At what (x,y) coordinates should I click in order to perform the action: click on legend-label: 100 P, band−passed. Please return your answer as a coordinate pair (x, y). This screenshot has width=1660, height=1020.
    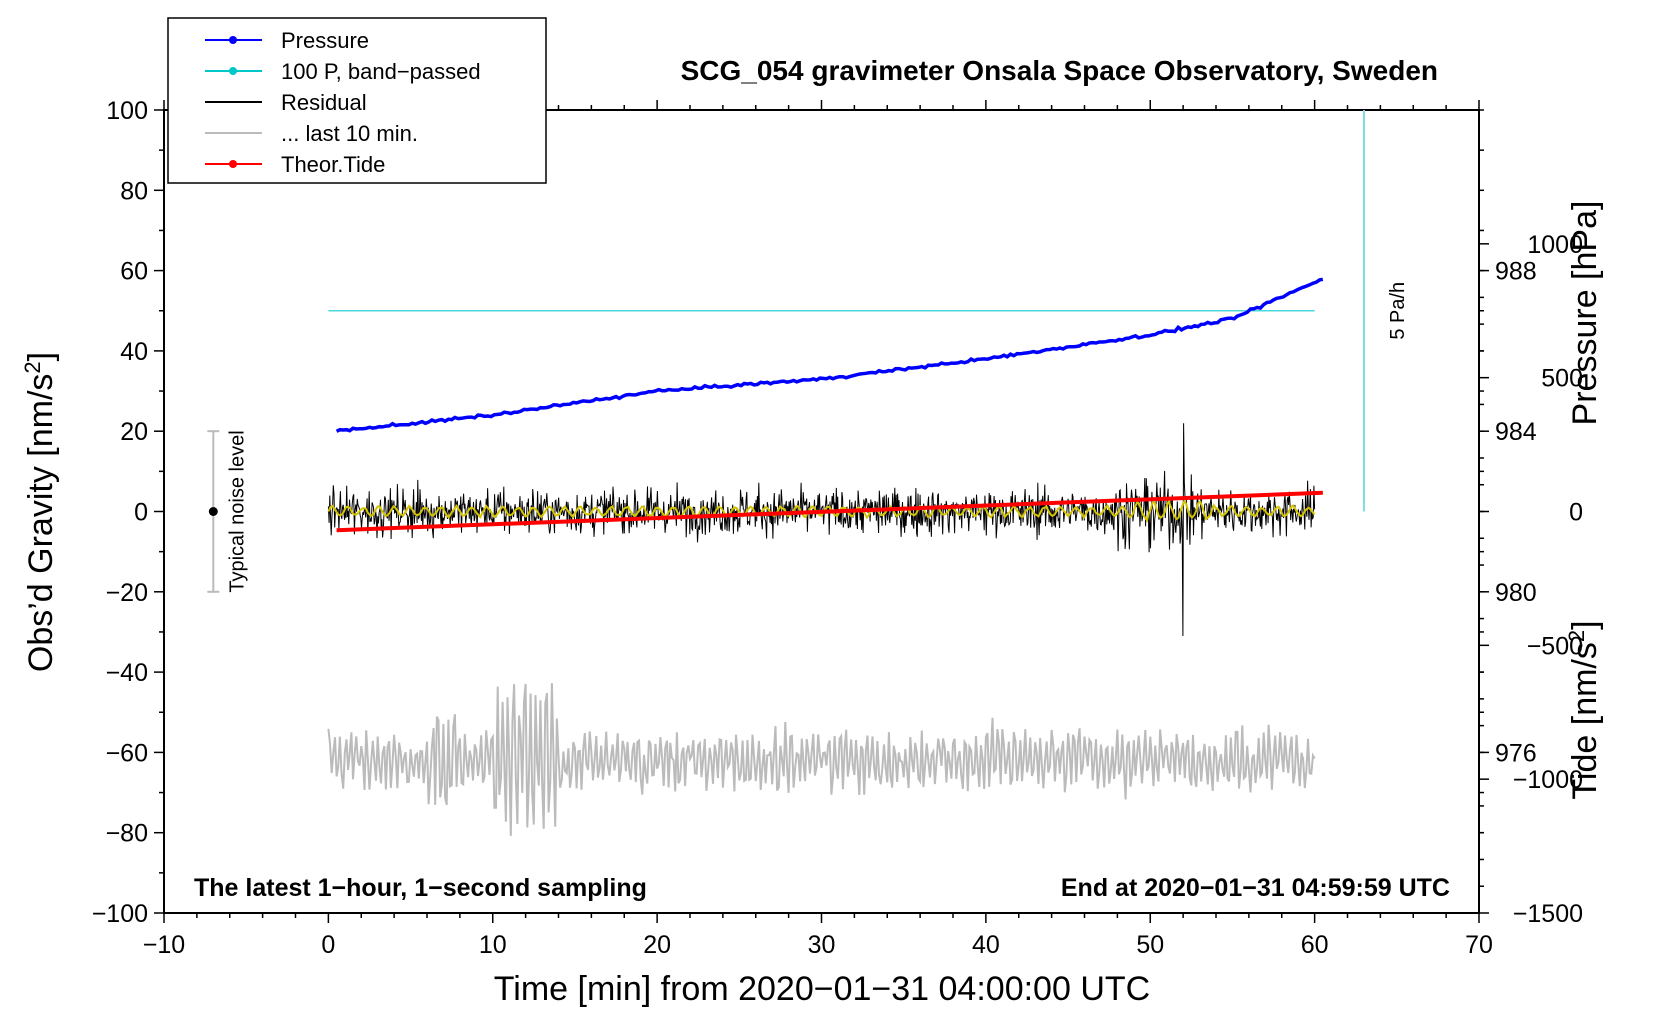
    Looking at the image, I should click on (381, 71).